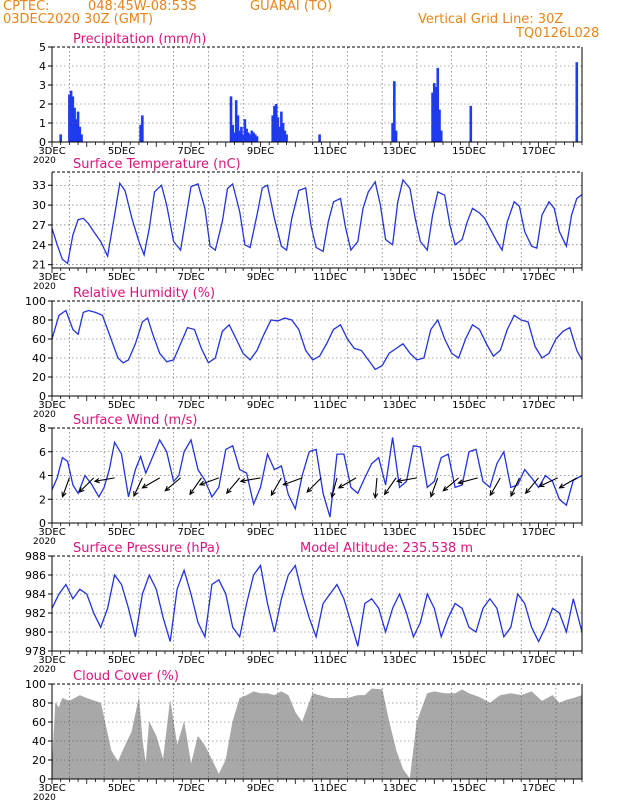 The height and width of the screenshot is (800, 618). I want to click on cloud-xtick-label: 3DEC, so click(51, 788).